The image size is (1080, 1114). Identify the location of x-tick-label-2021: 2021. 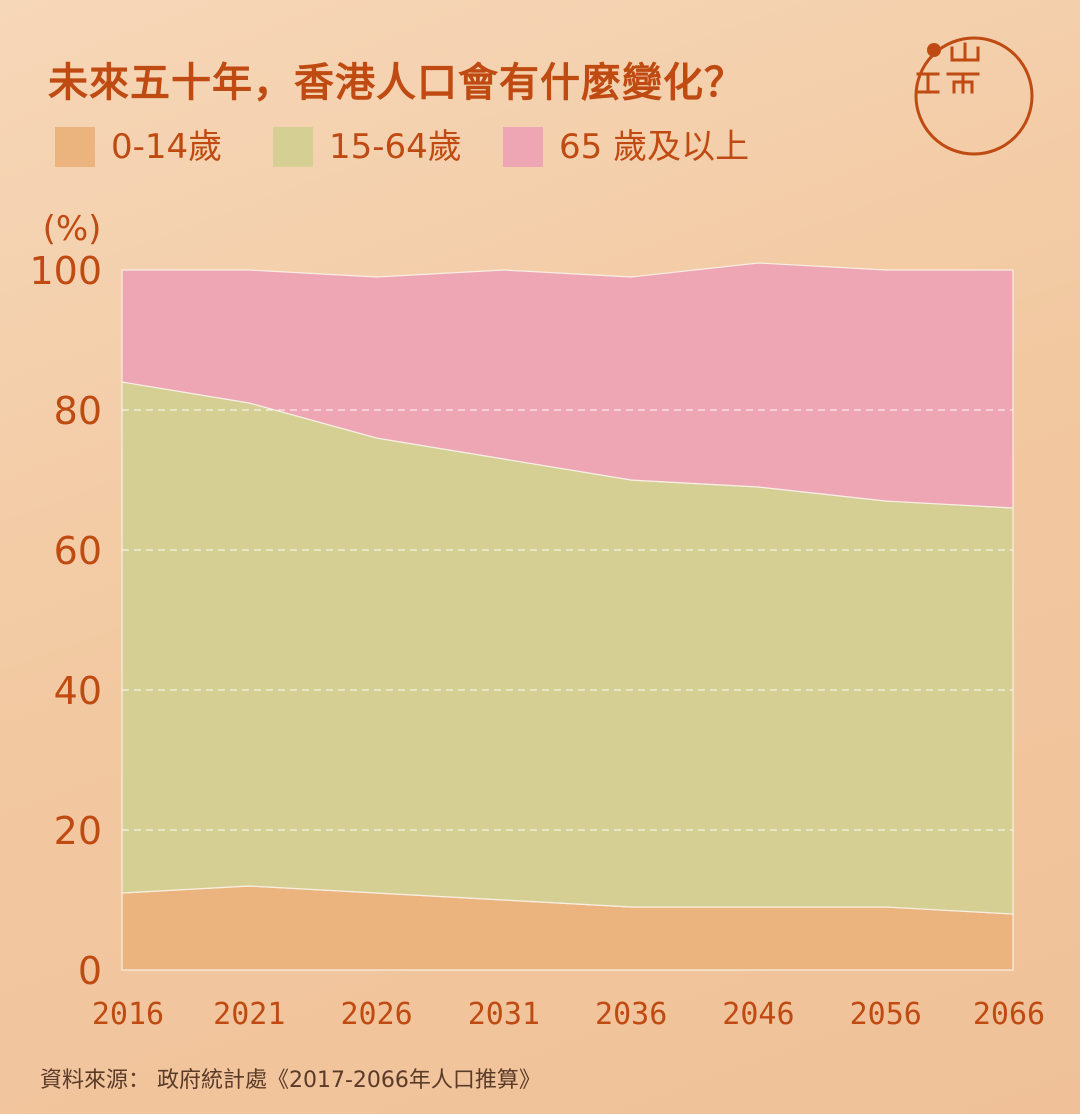
(249, 1014).